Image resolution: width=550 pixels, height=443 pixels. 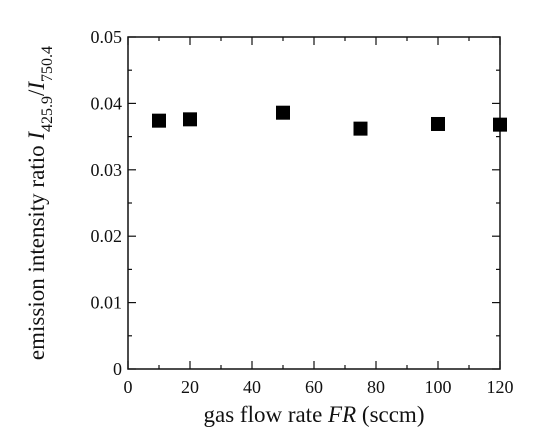 What do you see at coordinates (107, 303) in the screenshot?
I see `y-tick-label: 0.01` at bounding box center [107, 303].